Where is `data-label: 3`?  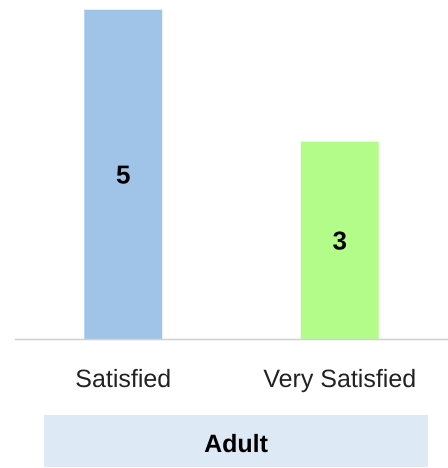 data-label: 3 is located at coordinates (339, 241).